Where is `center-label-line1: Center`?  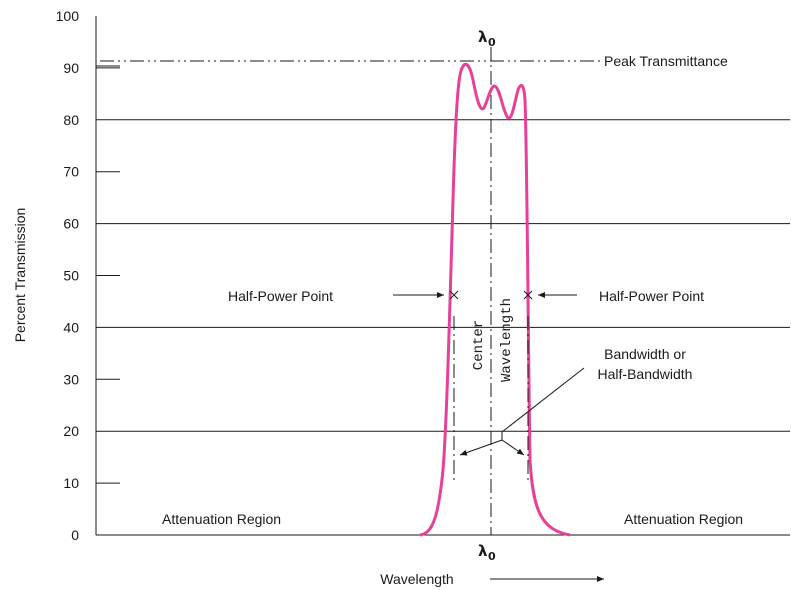
center-label-line1: Center is located at coordinates (479, 345).